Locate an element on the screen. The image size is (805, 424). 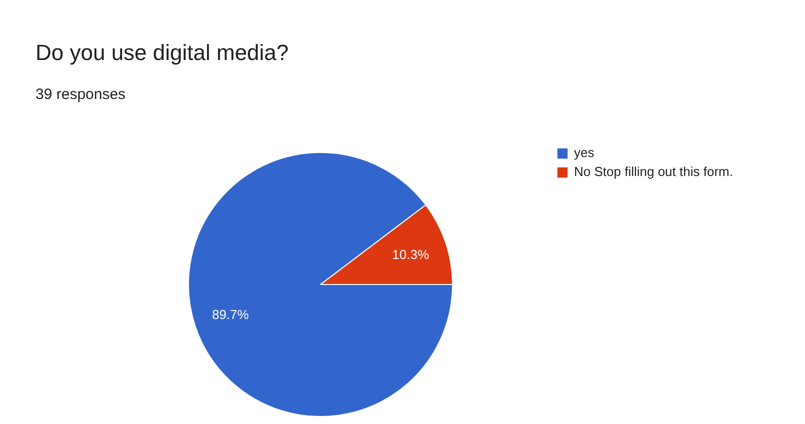
legend-label: yes is located at coordinates (584, 152).